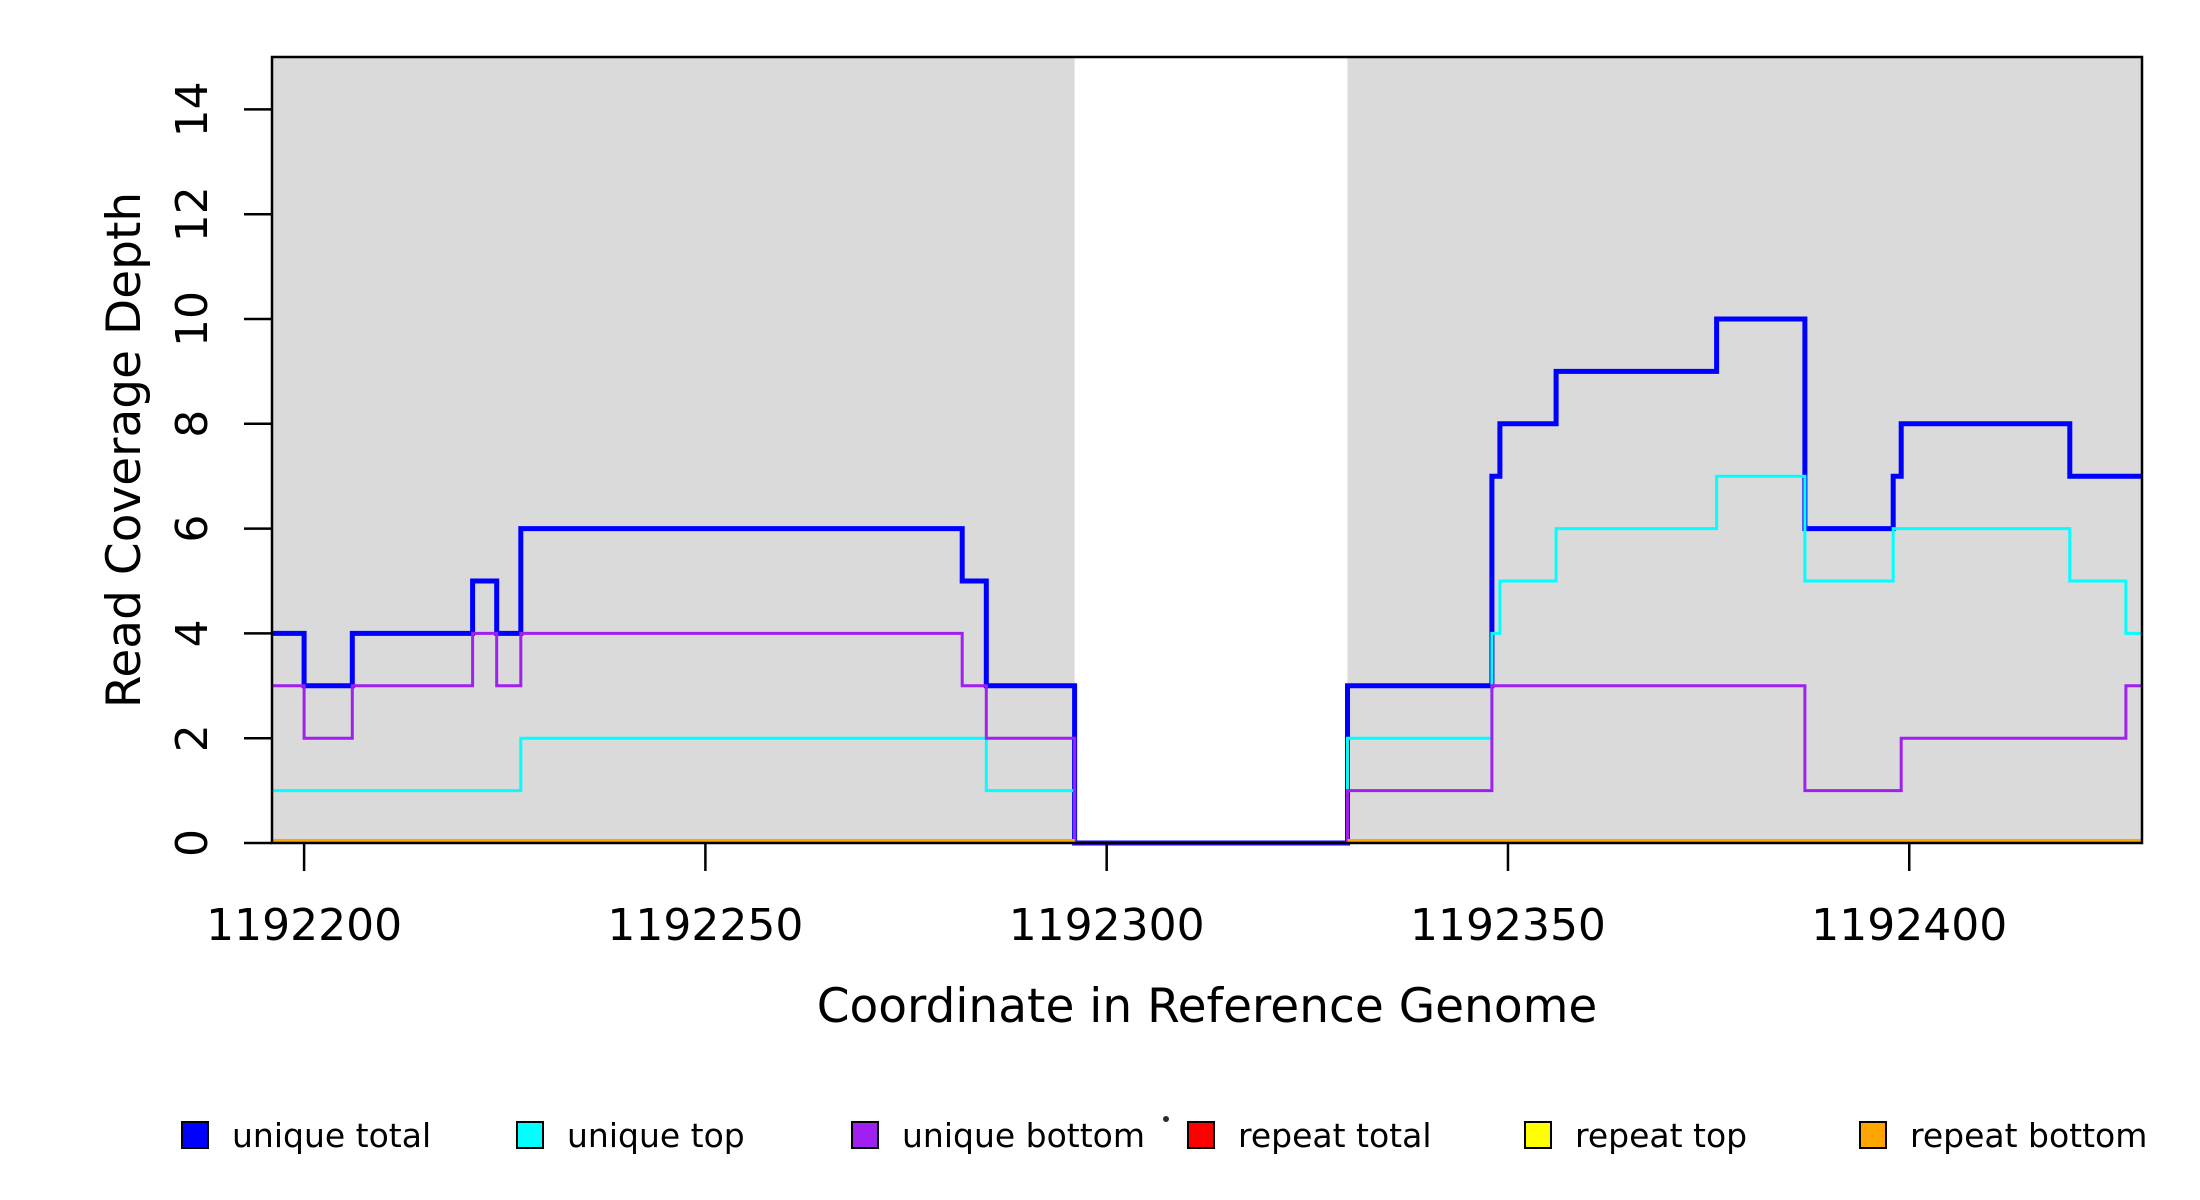 This screenshot has height=1200, width=2200. I want to click on legend-swatch-unique-total, so click(195, 1135).